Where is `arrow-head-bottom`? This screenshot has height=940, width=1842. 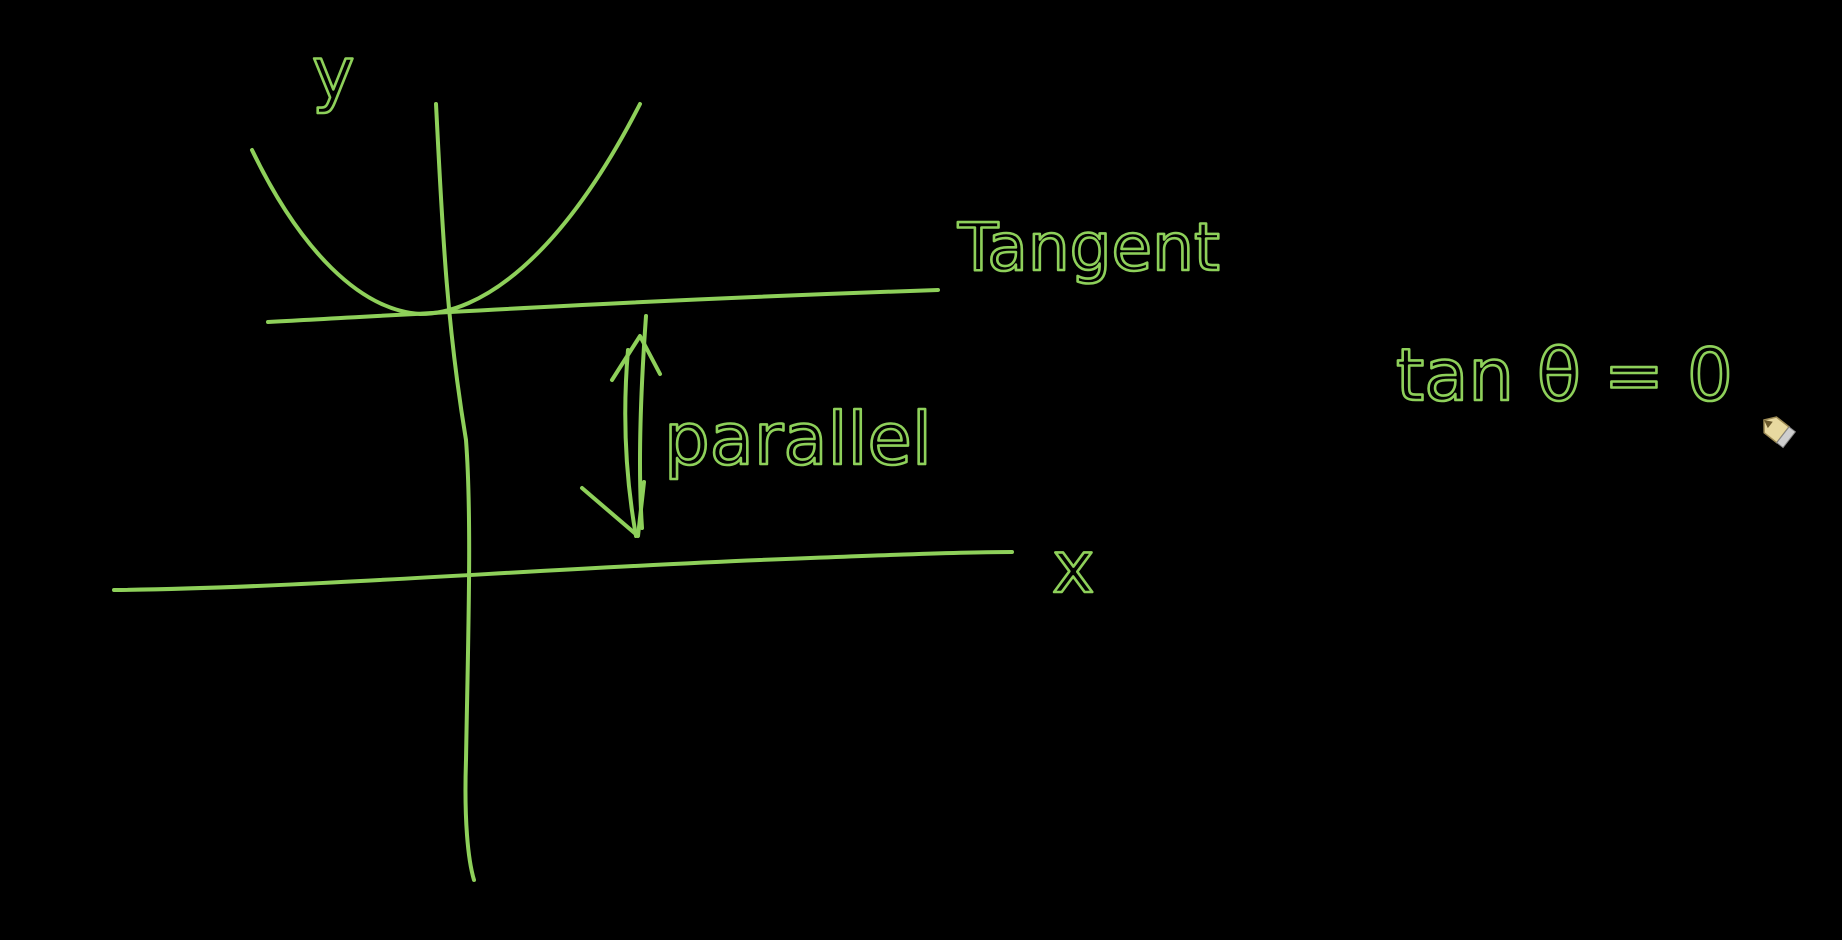
arrow-head-bottom is located at coordinates (613, 509).